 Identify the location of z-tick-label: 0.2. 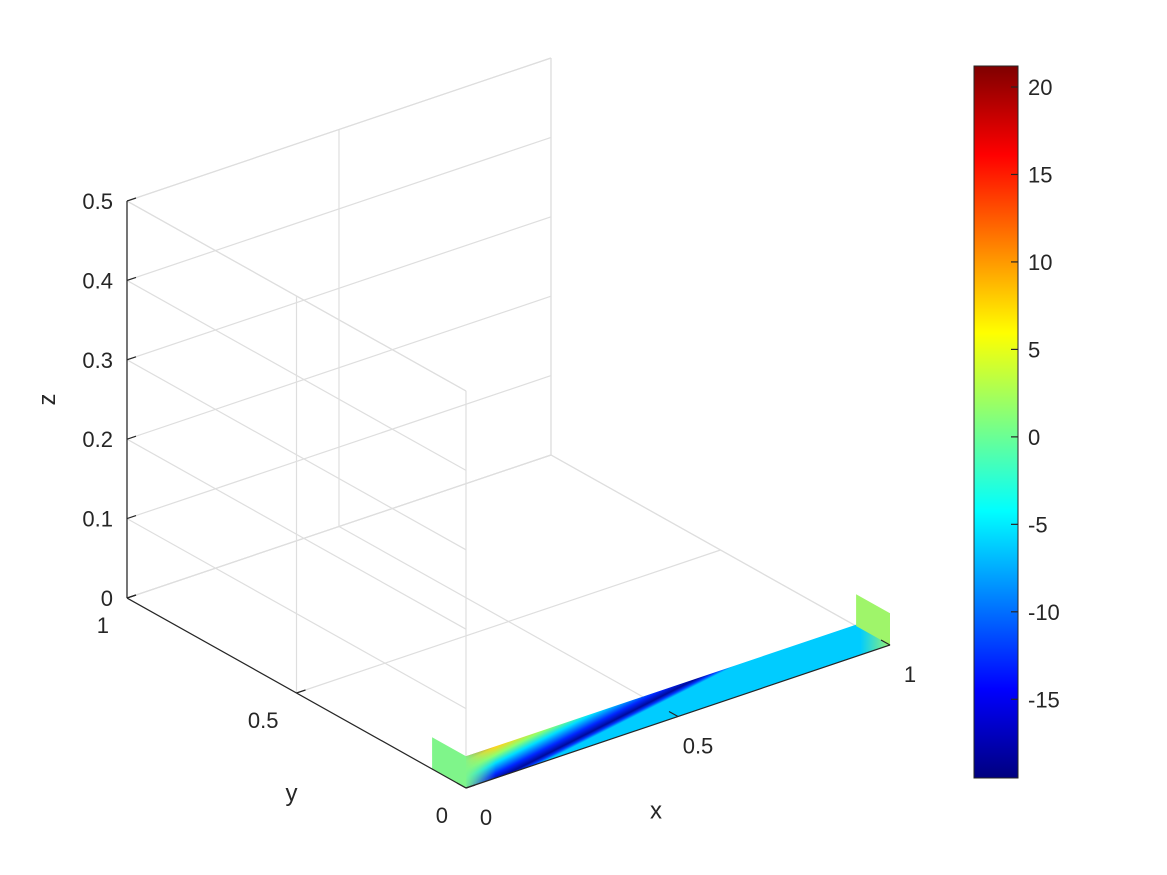
(97, 439).